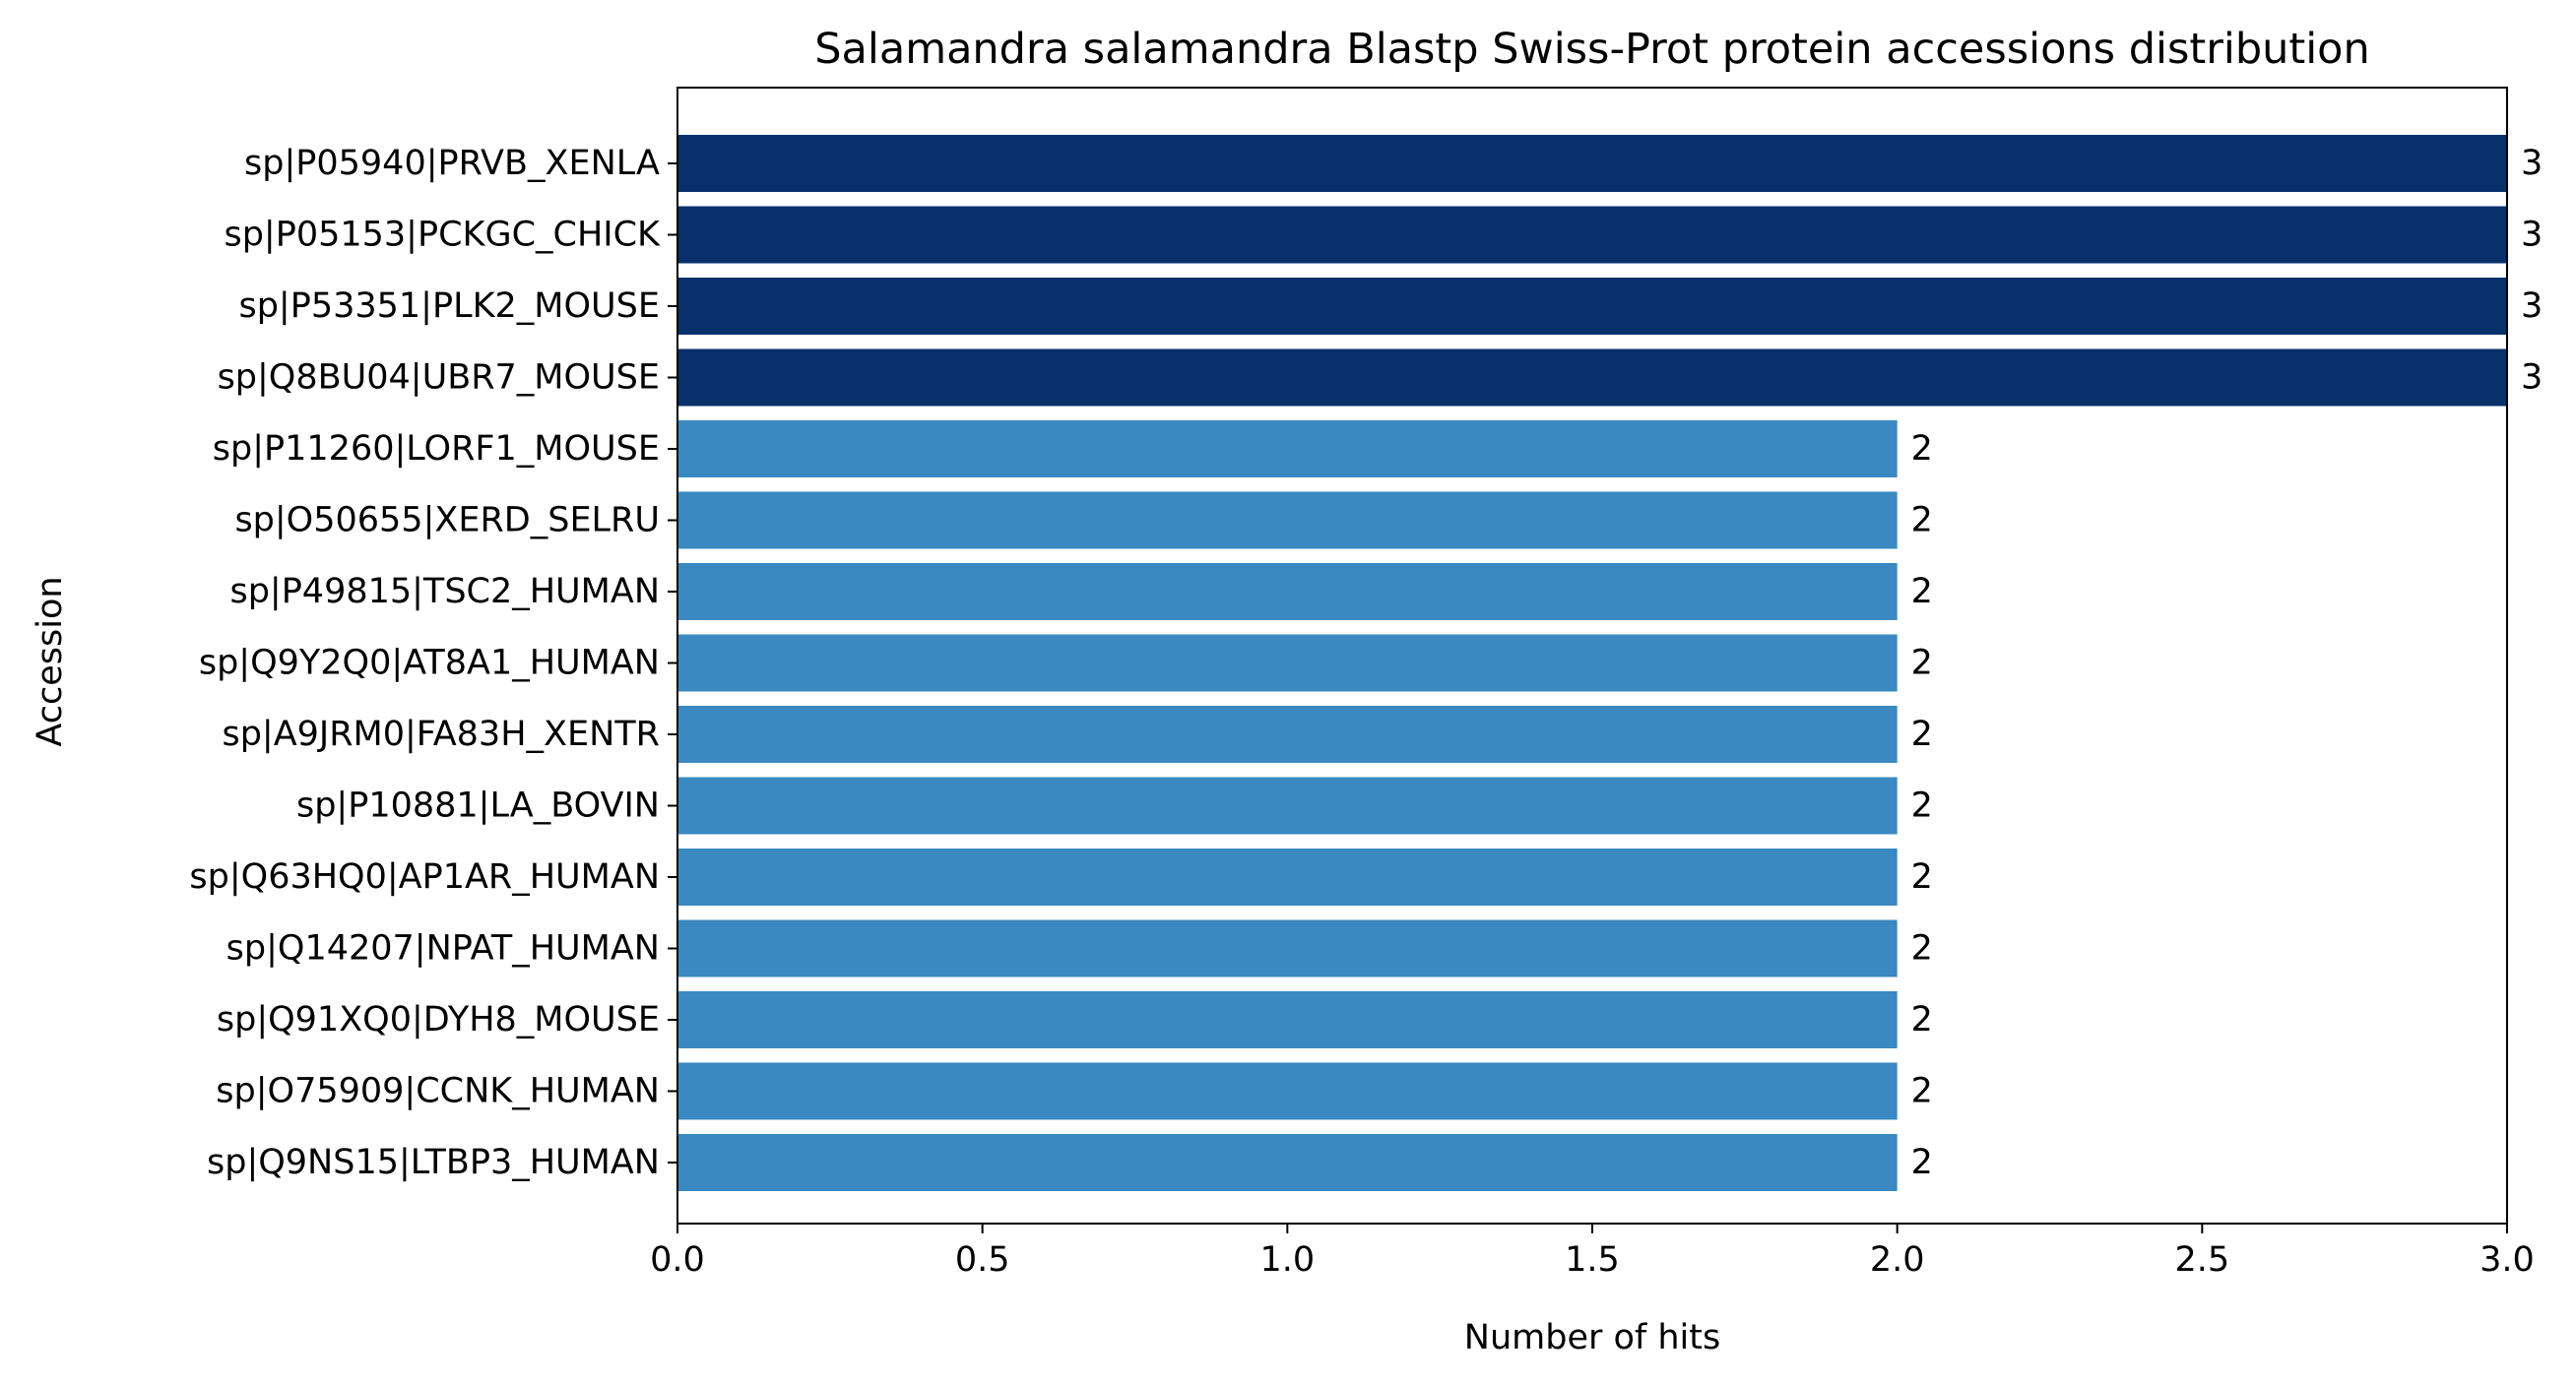 This screenshot has width=2576, height=1385. What do you see at coordinates (439, 378) in the screenshot?
I see `y-tick-label: sp|Q8BU04|UBR7_MOUSE` at bounding box center [439, 378].